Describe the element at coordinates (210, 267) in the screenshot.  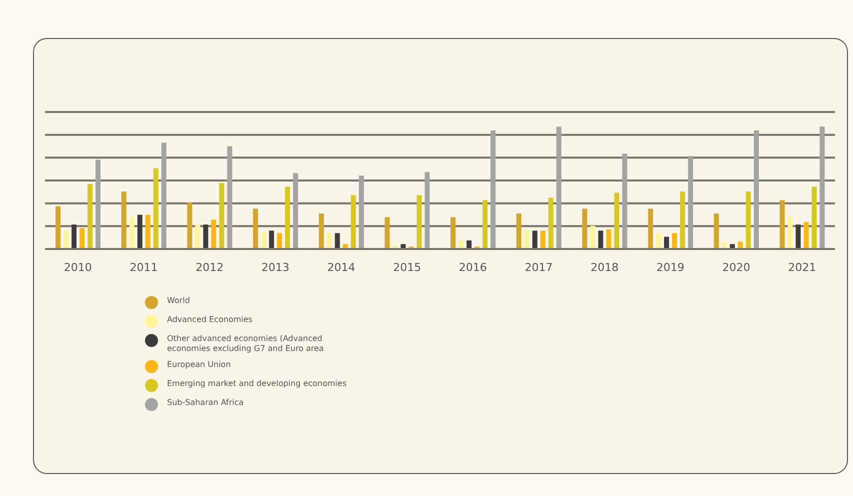
I see `x-tick-label: 2012` at that location.